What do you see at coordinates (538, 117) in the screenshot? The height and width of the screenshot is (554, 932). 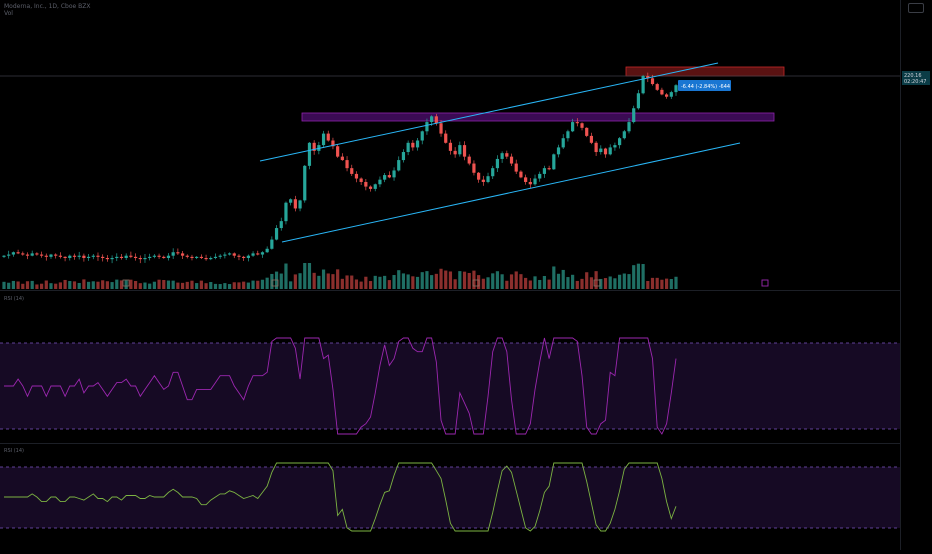 I see `resistance-zone` at bounding box center [538, 117].